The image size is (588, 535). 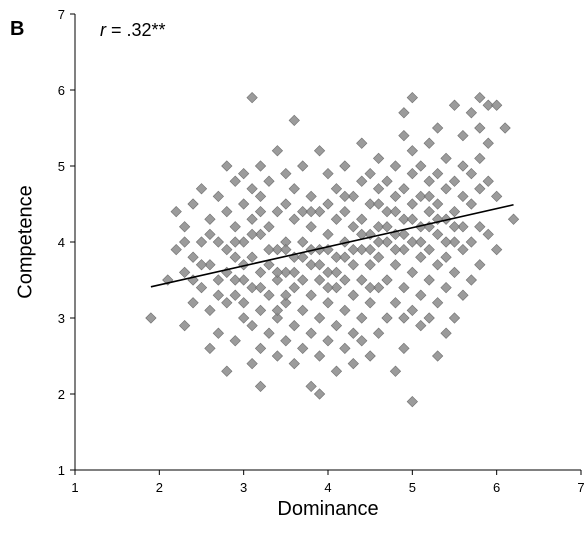 I want to click on x-tick-label: 5, so click(x=412, y=487).